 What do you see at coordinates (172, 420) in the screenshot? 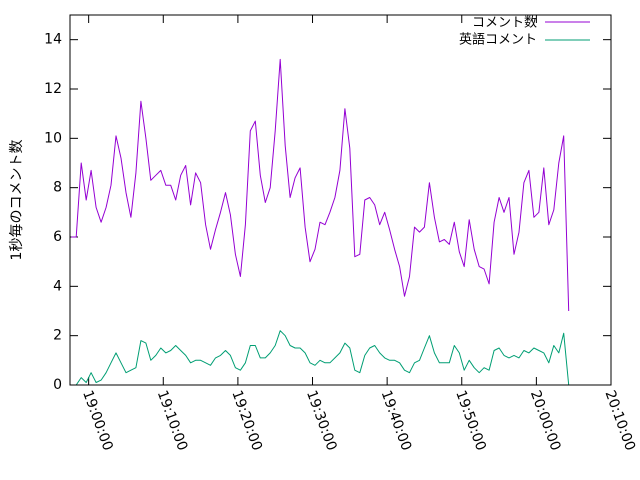
I see `x-tick-label: 19:10:00` at bounding box center [172, 420].